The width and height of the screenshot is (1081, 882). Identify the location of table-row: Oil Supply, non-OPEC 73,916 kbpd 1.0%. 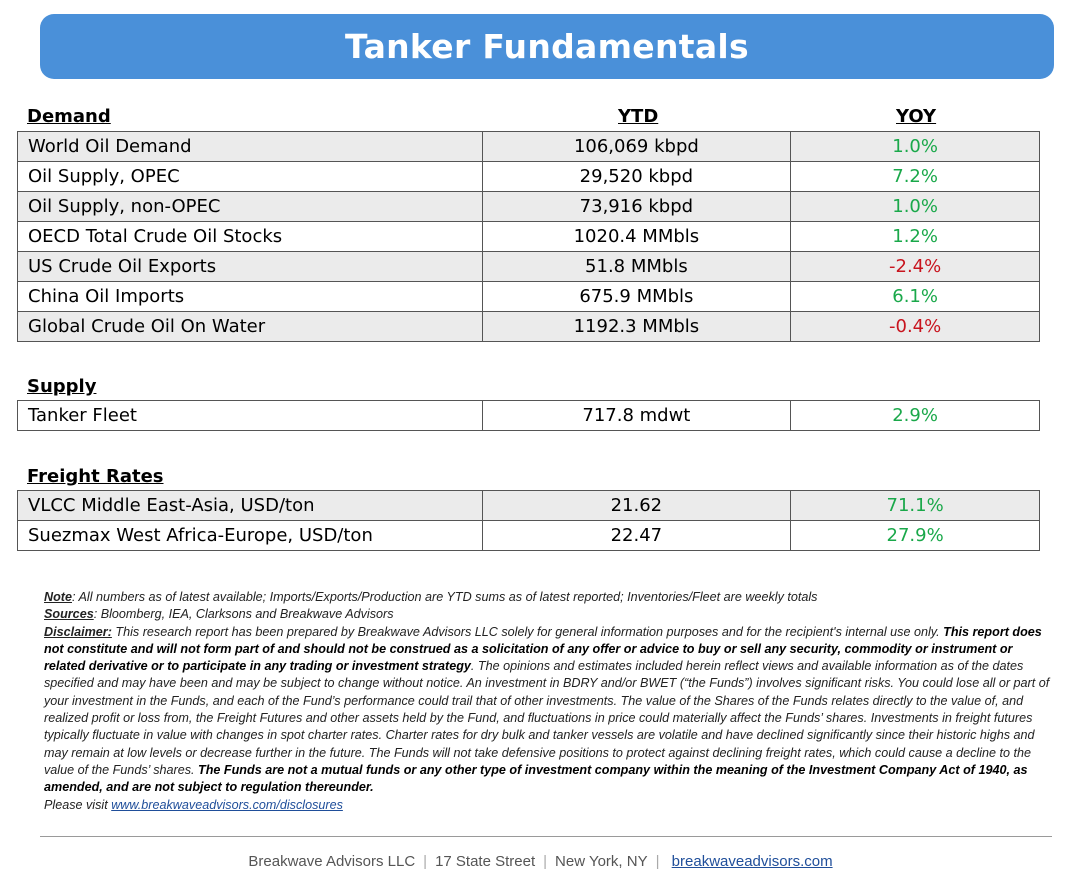
(528, 206).